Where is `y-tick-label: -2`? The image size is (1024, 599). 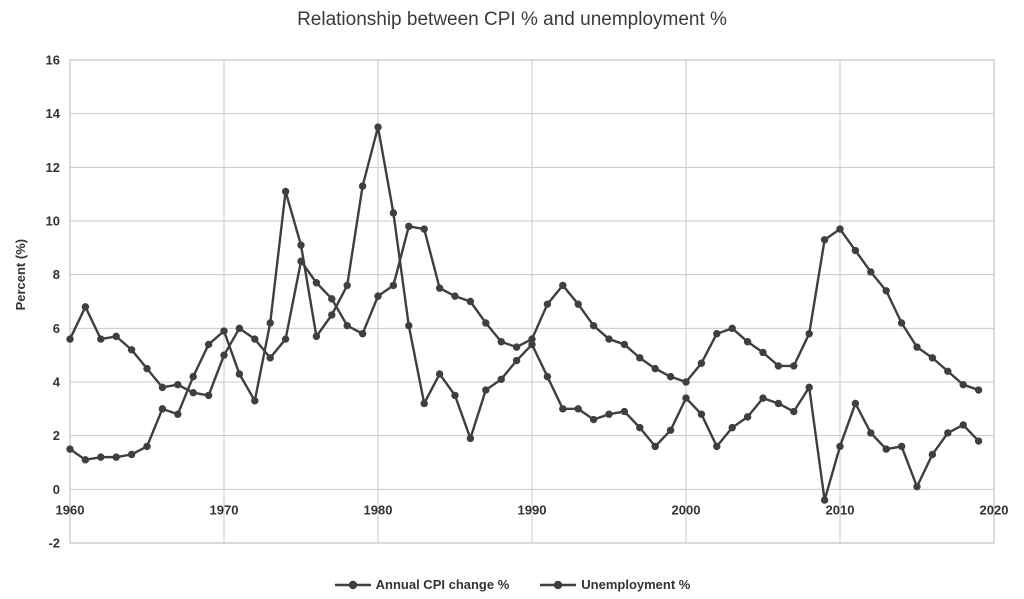
y-tick-label: -2 is located at coordinates (54, 543).